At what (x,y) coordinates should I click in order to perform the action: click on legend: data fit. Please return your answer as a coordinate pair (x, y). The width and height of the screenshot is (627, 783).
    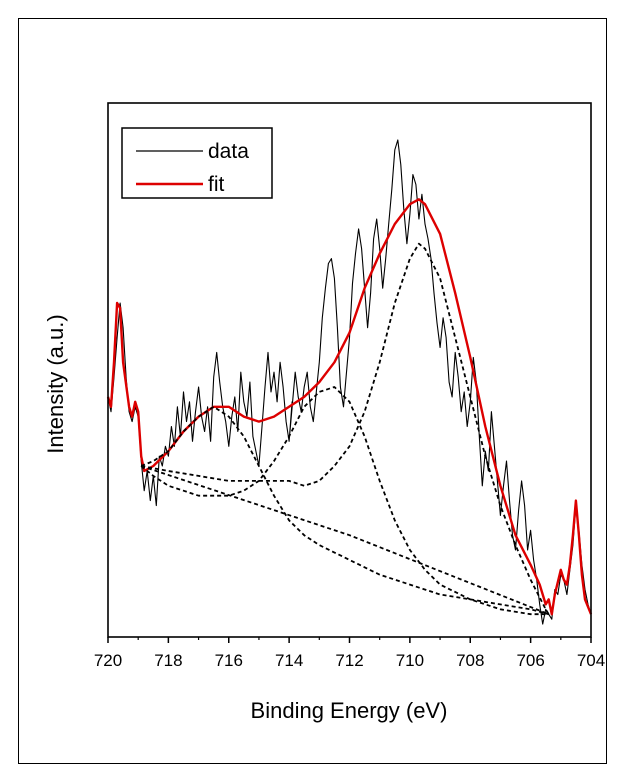
    Looking at the image, I should click on (197, 163).